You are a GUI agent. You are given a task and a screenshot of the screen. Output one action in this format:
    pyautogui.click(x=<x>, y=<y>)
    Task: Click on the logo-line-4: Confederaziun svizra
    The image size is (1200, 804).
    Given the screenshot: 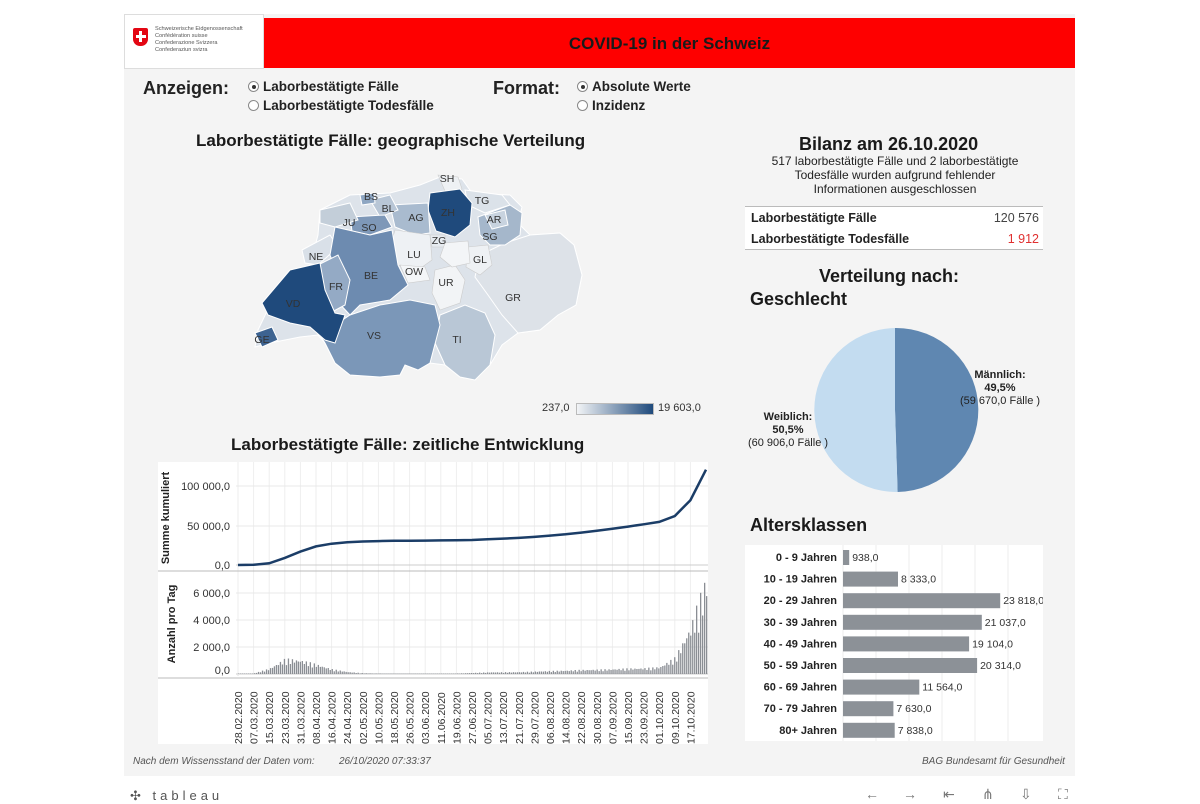 What is the action you would take?
    pyautogui.click(x=181, y=50)
    